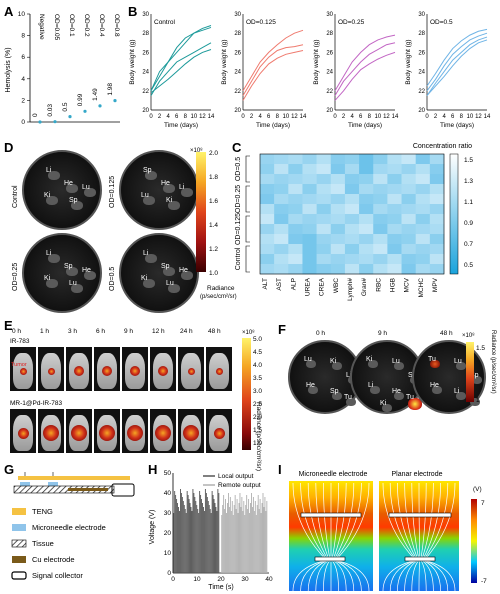  Describe the element at coordinates (159, 273) in the screenshot. I see `panel-d-dish: Li Sp He Ki Lu` at that location.